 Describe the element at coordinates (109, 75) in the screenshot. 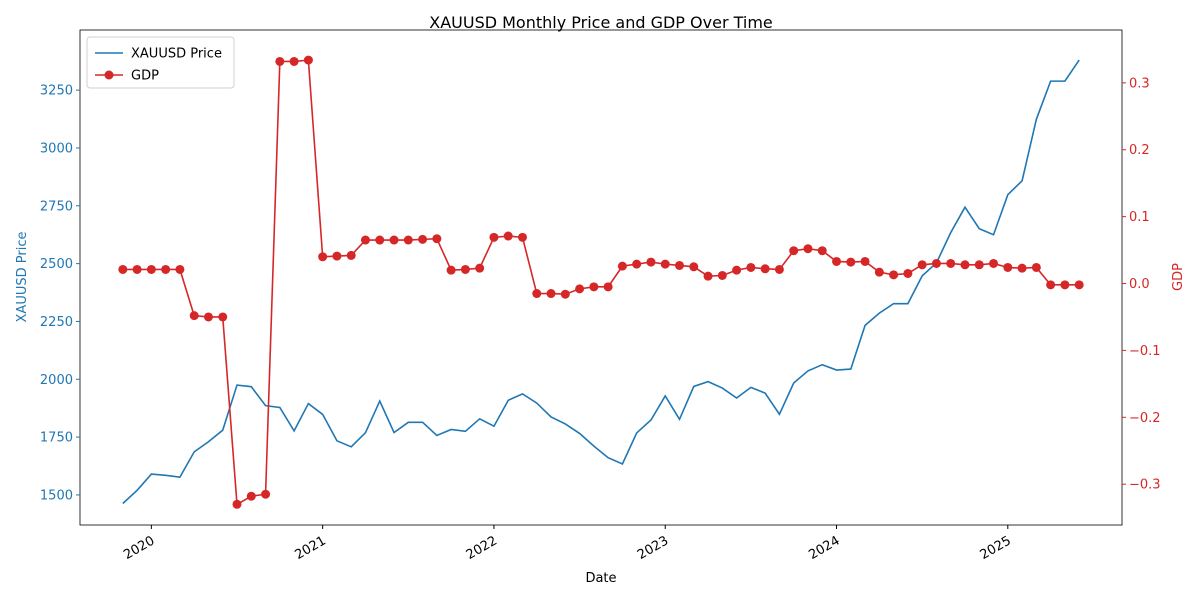

I see `legend-marker` at that location.